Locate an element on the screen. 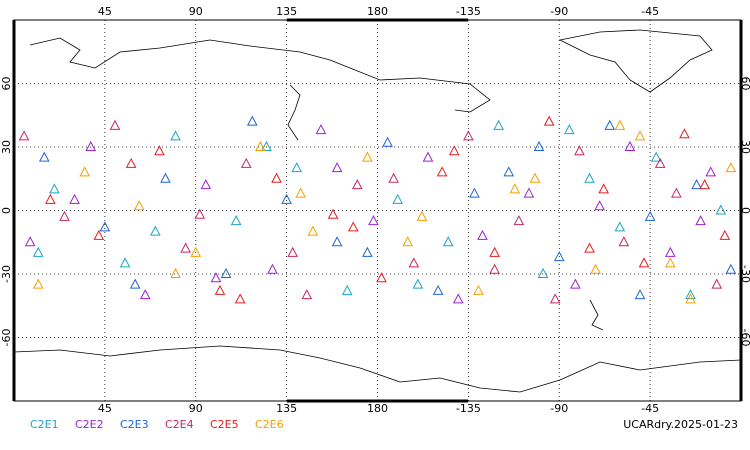  x-tick-label: 135 is located at coordinates (286, 11).